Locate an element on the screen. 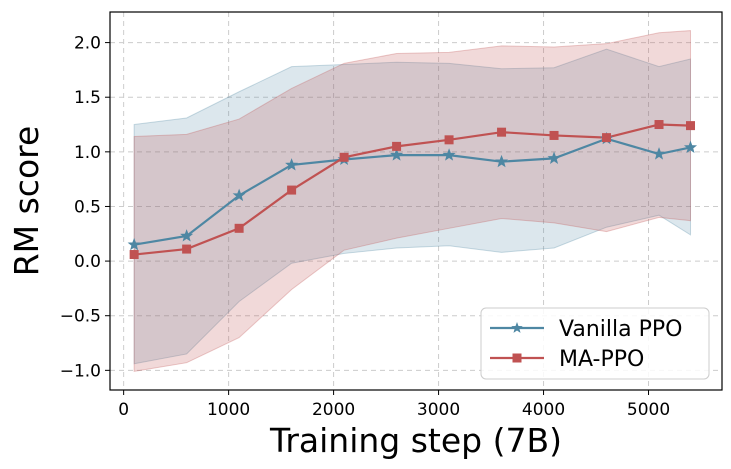 Image resolution: width=731 pixels, height=469 pixels. legend-box is located at coordinates (595, 343).